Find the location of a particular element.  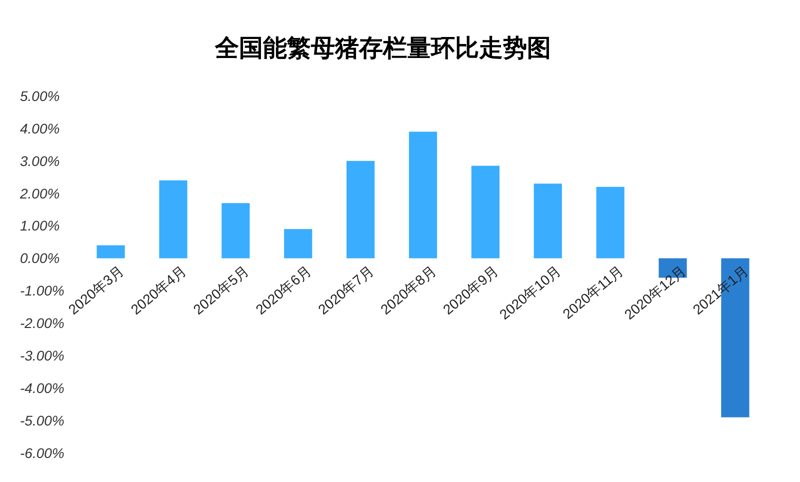

y-tick-label: 3.00% is located at coordinates (40, 160).